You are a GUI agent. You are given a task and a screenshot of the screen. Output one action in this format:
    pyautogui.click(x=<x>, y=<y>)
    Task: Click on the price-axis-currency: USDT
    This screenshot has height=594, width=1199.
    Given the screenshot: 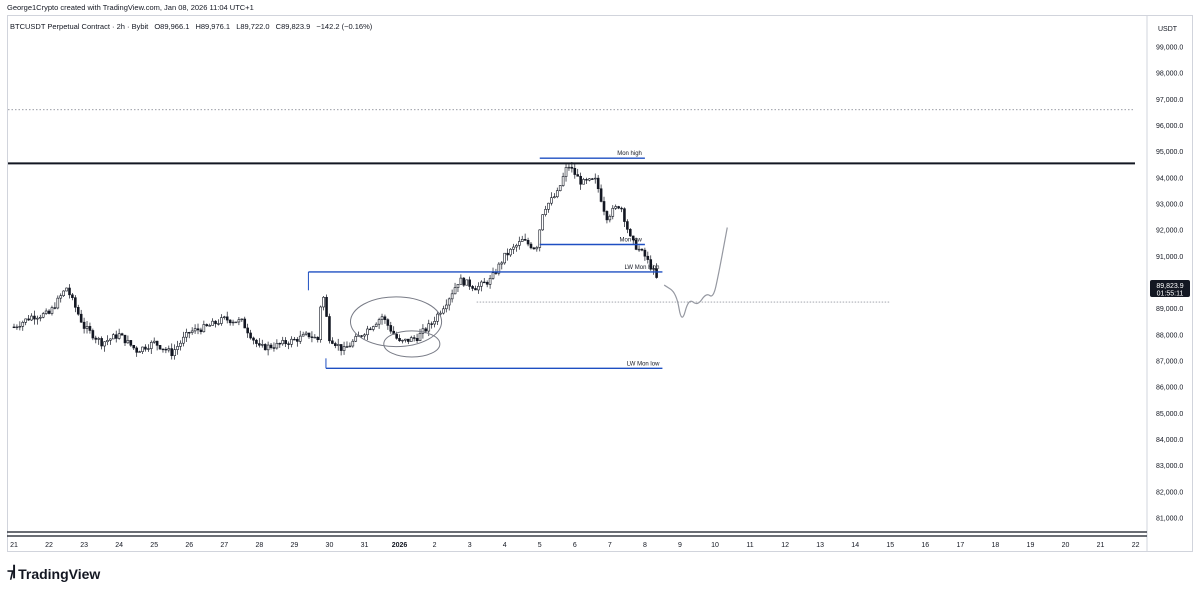 What is the action you would take?
    pyautogui.click(x=1168, y=29)
    